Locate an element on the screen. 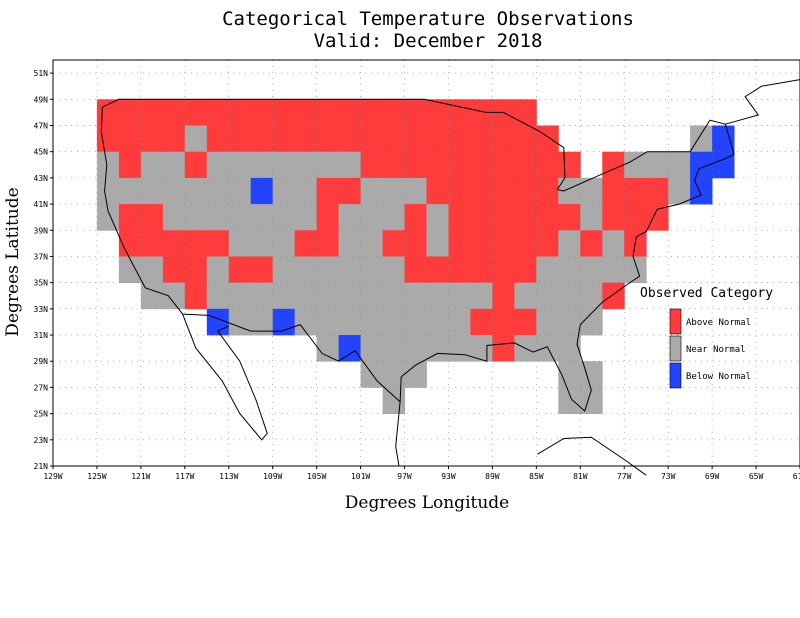  legend-label: Below Normal is located at coordinates (718, 377).